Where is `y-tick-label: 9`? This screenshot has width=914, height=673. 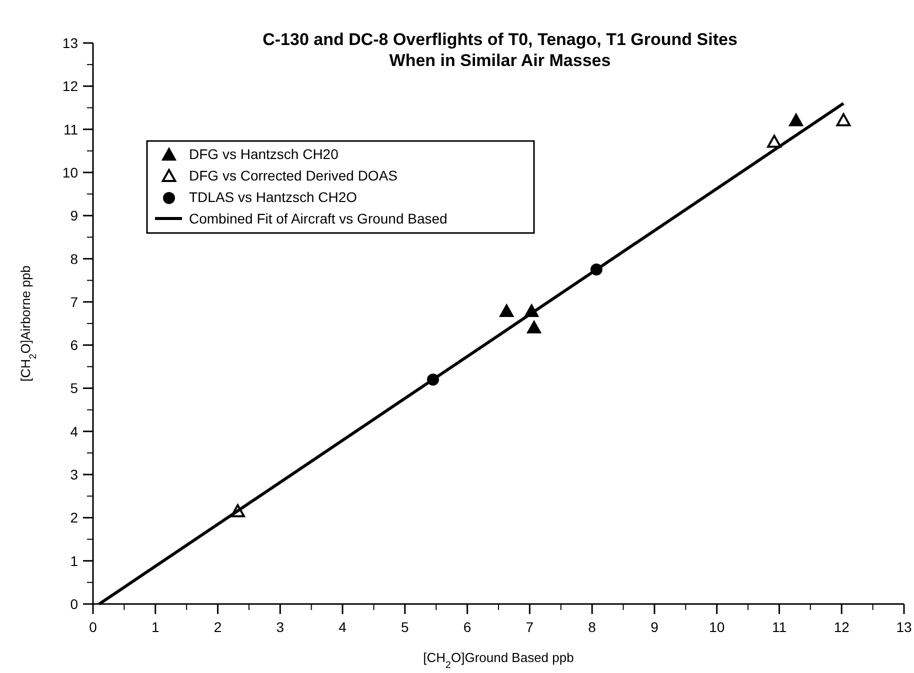 y-tick-label: 9 is located at coordinates (74, 216).